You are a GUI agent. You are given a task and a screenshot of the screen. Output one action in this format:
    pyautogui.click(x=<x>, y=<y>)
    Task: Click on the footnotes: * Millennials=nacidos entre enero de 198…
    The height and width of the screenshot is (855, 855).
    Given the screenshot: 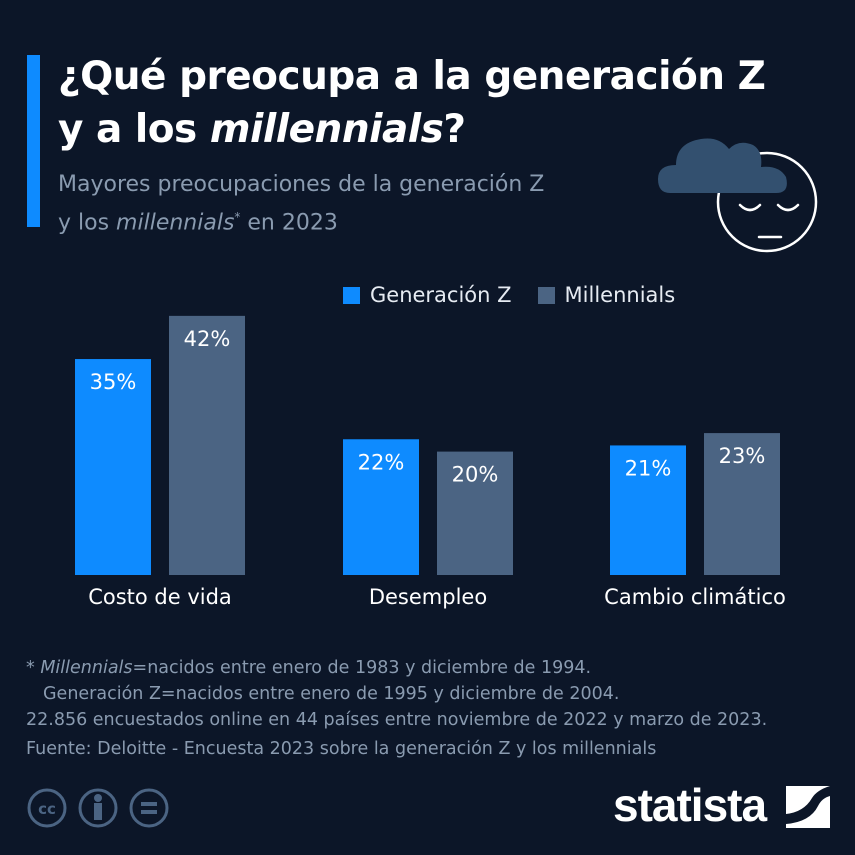 What is the action you would take?
    pyautogui.click(x=396, y=708)
    